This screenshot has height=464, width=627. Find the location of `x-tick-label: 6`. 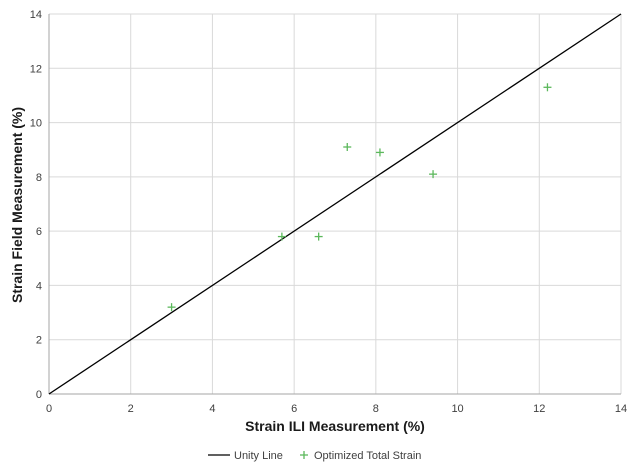

x-tick-label: 6 is located at coordinates (294, 409).